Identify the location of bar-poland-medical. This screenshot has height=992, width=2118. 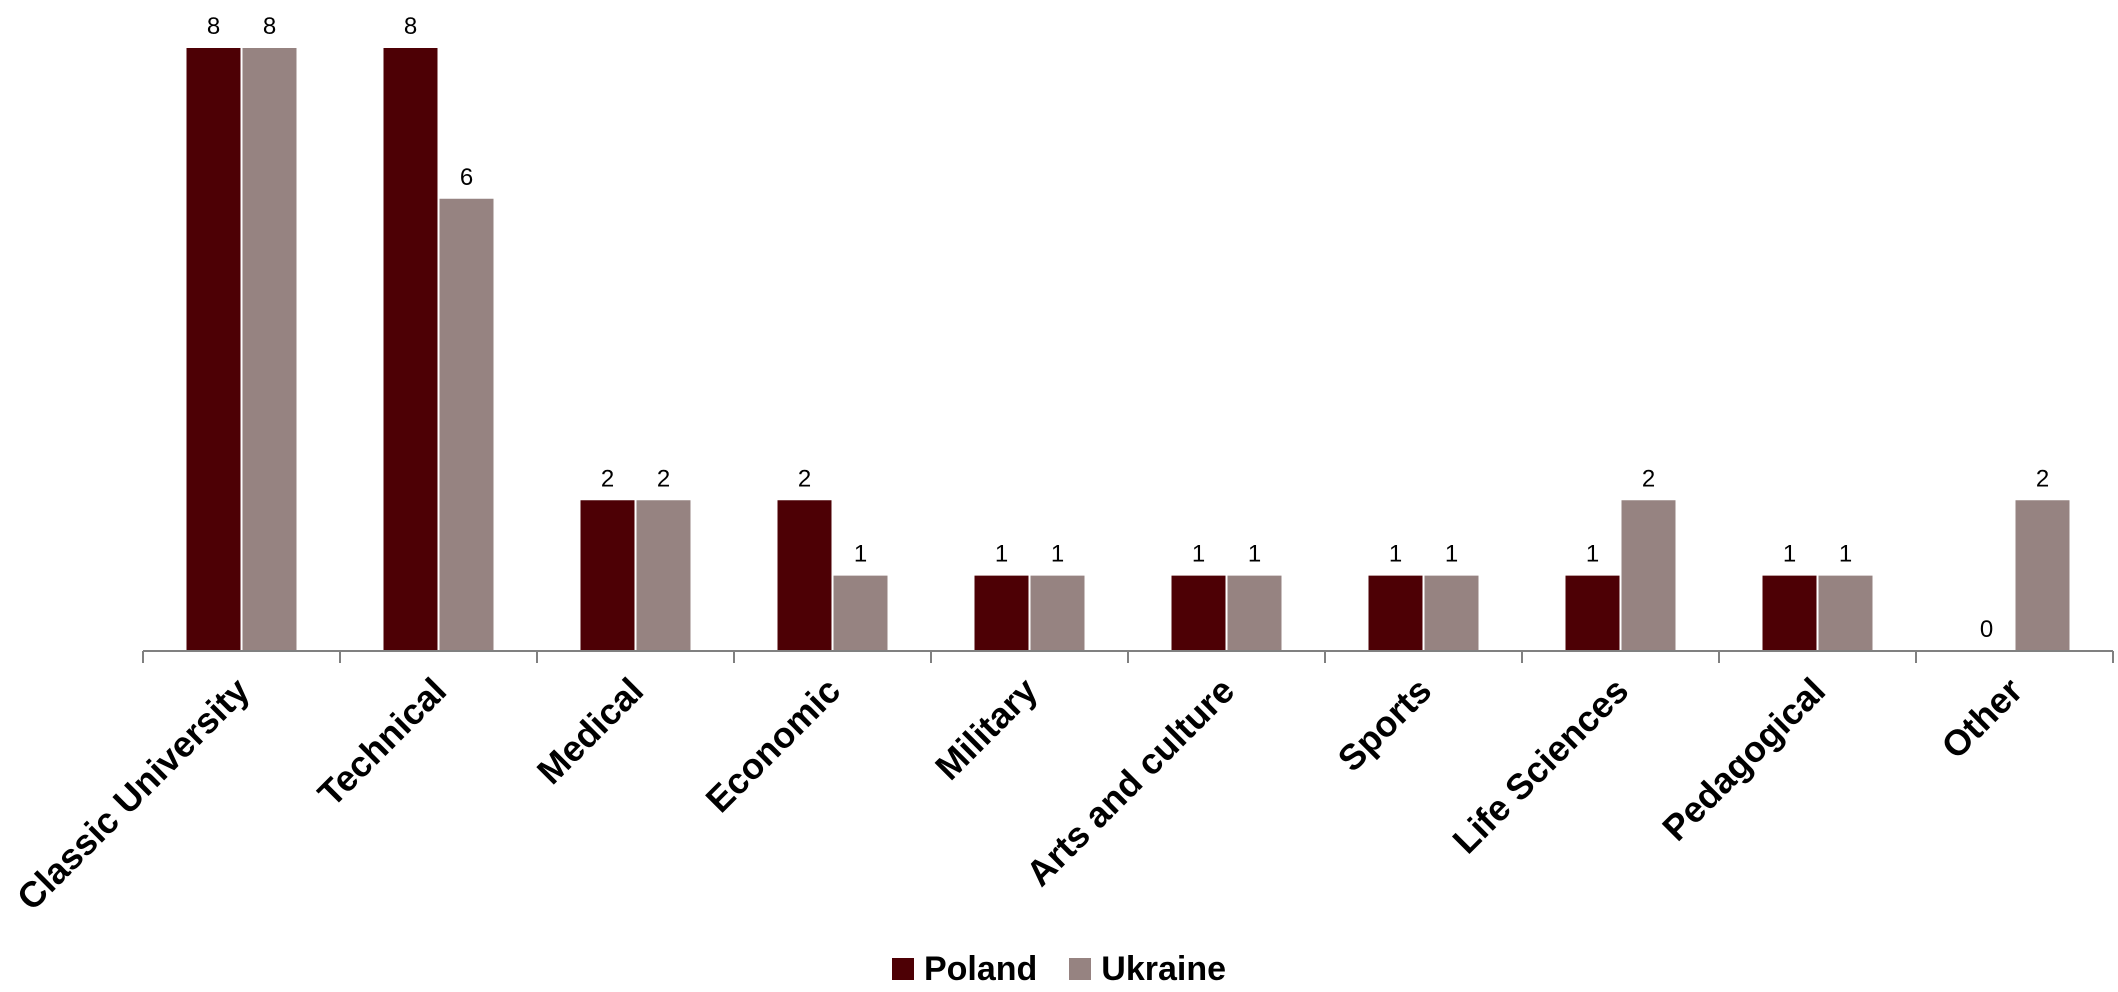
(607, 575).